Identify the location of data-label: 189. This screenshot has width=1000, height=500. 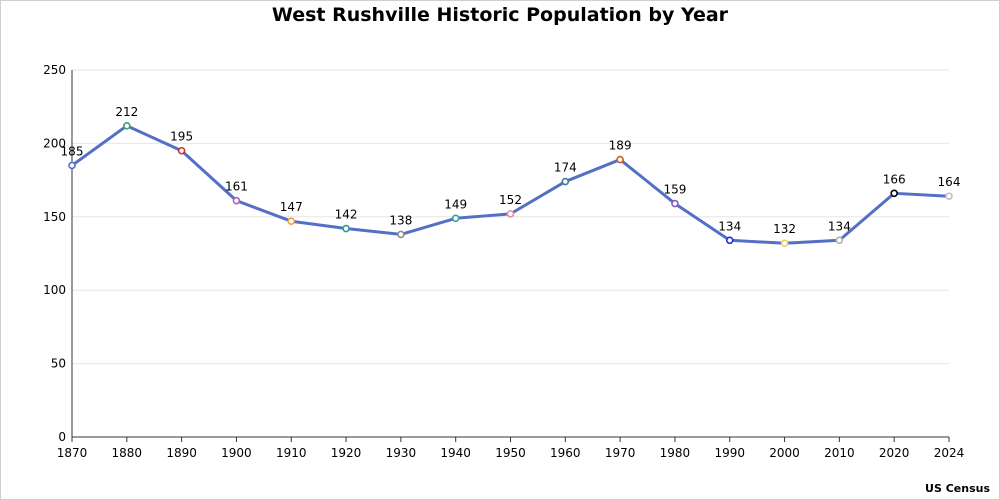
(620, 146).